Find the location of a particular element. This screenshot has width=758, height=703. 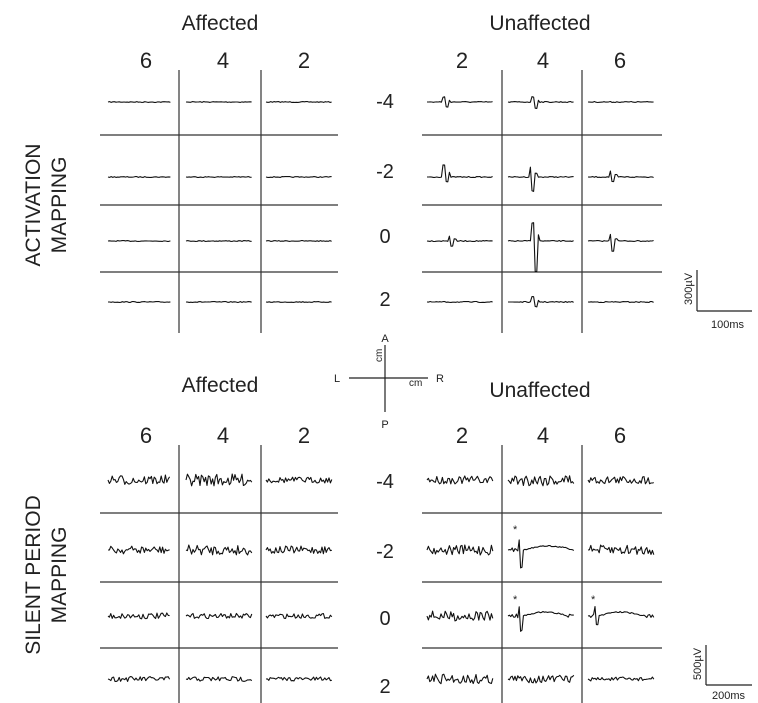

activation-affected-grid is located at coordinates (219, 201).